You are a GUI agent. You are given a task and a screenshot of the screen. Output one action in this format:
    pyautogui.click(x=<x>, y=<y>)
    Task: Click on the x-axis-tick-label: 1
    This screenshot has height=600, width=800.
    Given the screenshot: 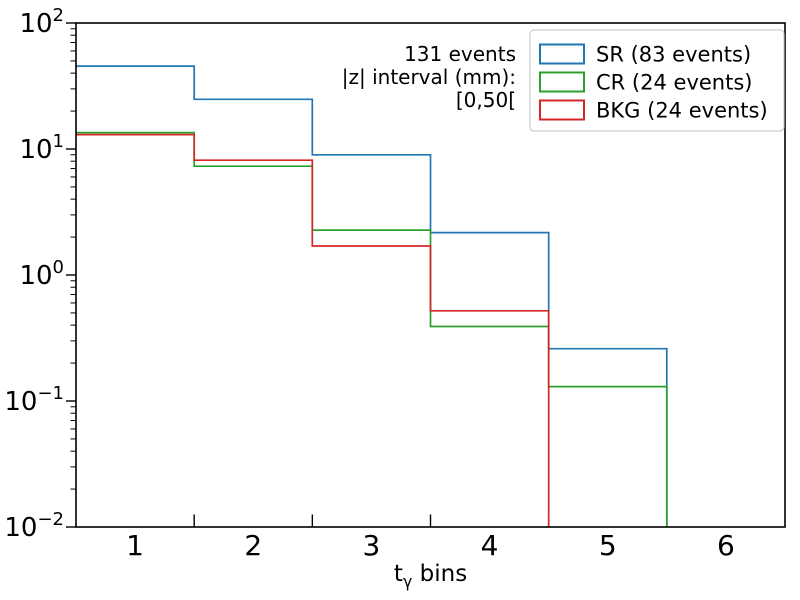 What is the action you would take?
    pyautogui.click(x=135, y=545)
    